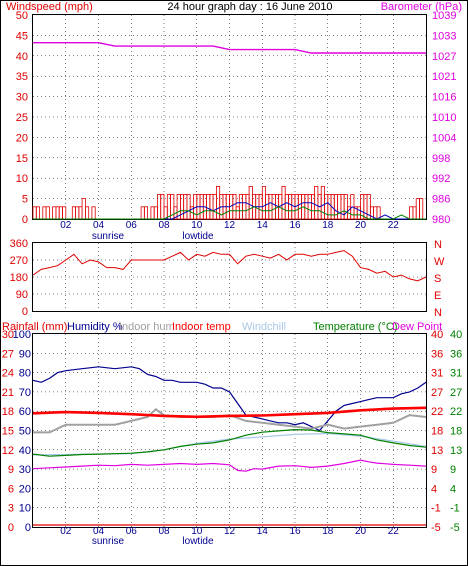 Image resolution: width=468 pixels, height=566 pixels. What do you see at coordinates (22, 138) in the screenshot?
I see `windspeed-tick-20: 20` at bounding box center [22, 138].